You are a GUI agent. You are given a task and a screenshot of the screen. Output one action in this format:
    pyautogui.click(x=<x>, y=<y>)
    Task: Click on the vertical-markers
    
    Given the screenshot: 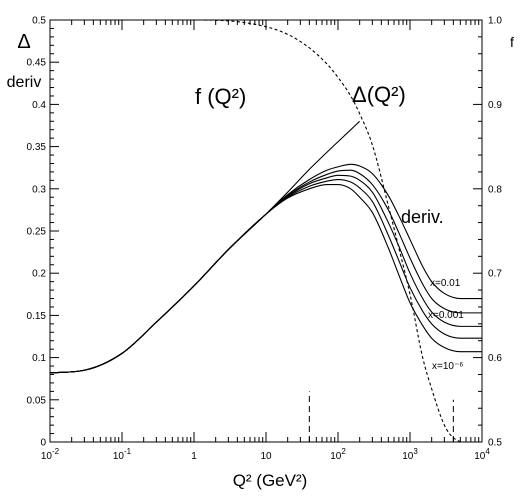 What is the action you would take?
    pyautogui.click(x=381, y=416)
    